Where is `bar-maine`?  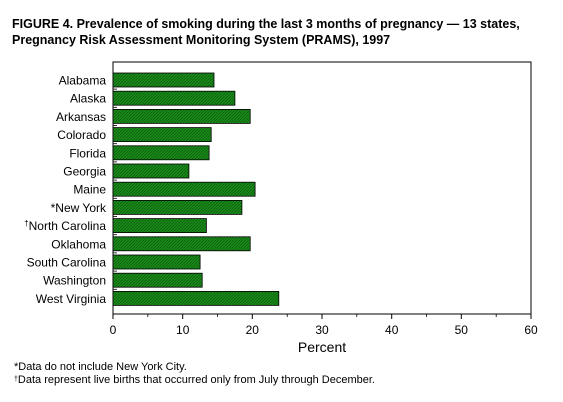
bar-maine is located at coordinates (184, 189).